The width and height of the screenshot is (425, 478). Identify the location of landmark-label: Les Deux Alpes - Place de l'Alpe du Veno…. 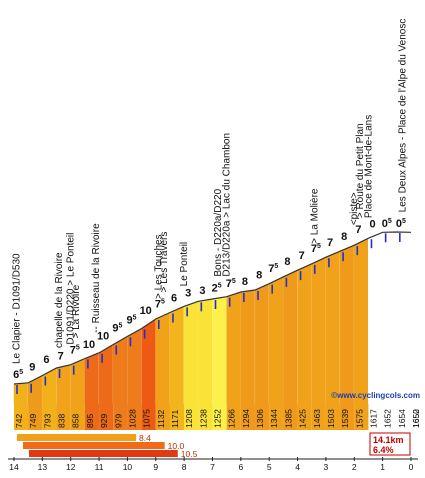
(402, 116).